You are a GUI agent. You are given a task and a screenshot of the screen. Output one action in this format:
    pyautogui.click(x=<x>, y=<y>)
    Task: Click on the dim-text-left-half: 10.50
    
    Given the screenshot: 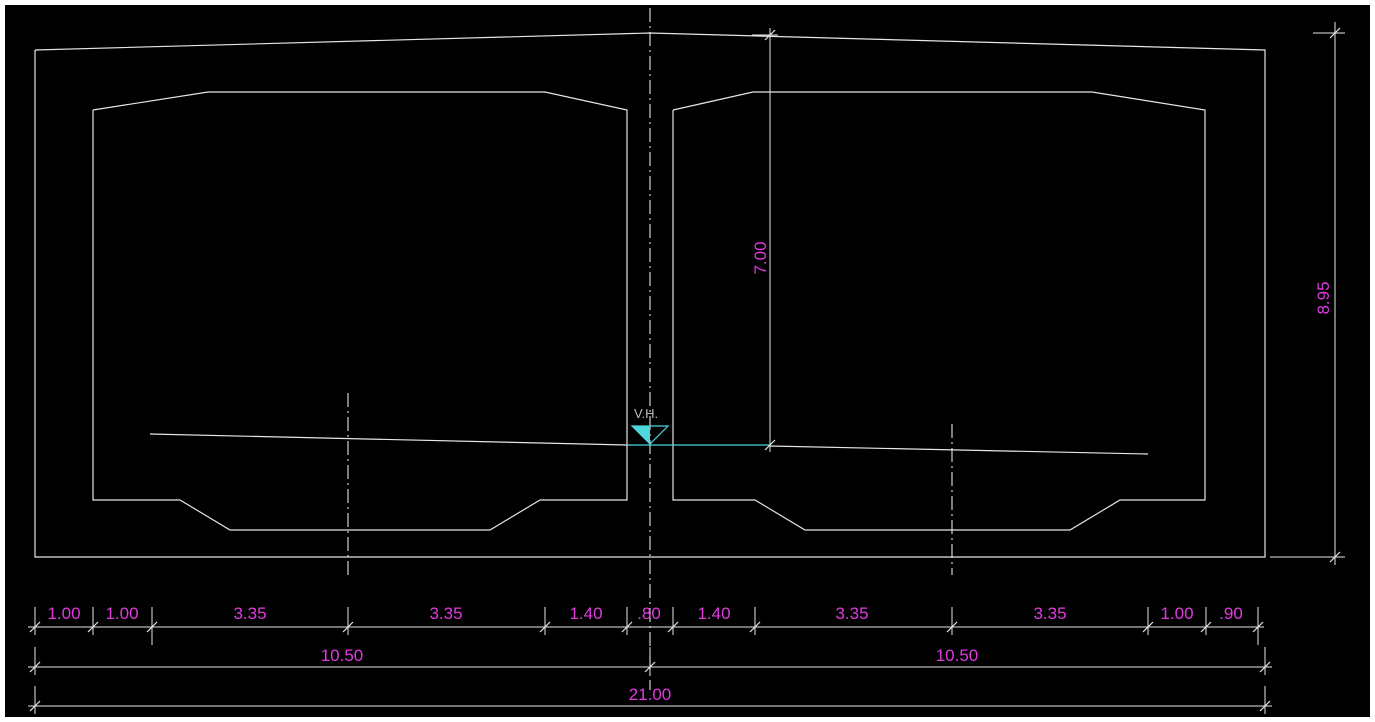 What is the action you would take?
    pyautogui.click(x=342, y=655)
    